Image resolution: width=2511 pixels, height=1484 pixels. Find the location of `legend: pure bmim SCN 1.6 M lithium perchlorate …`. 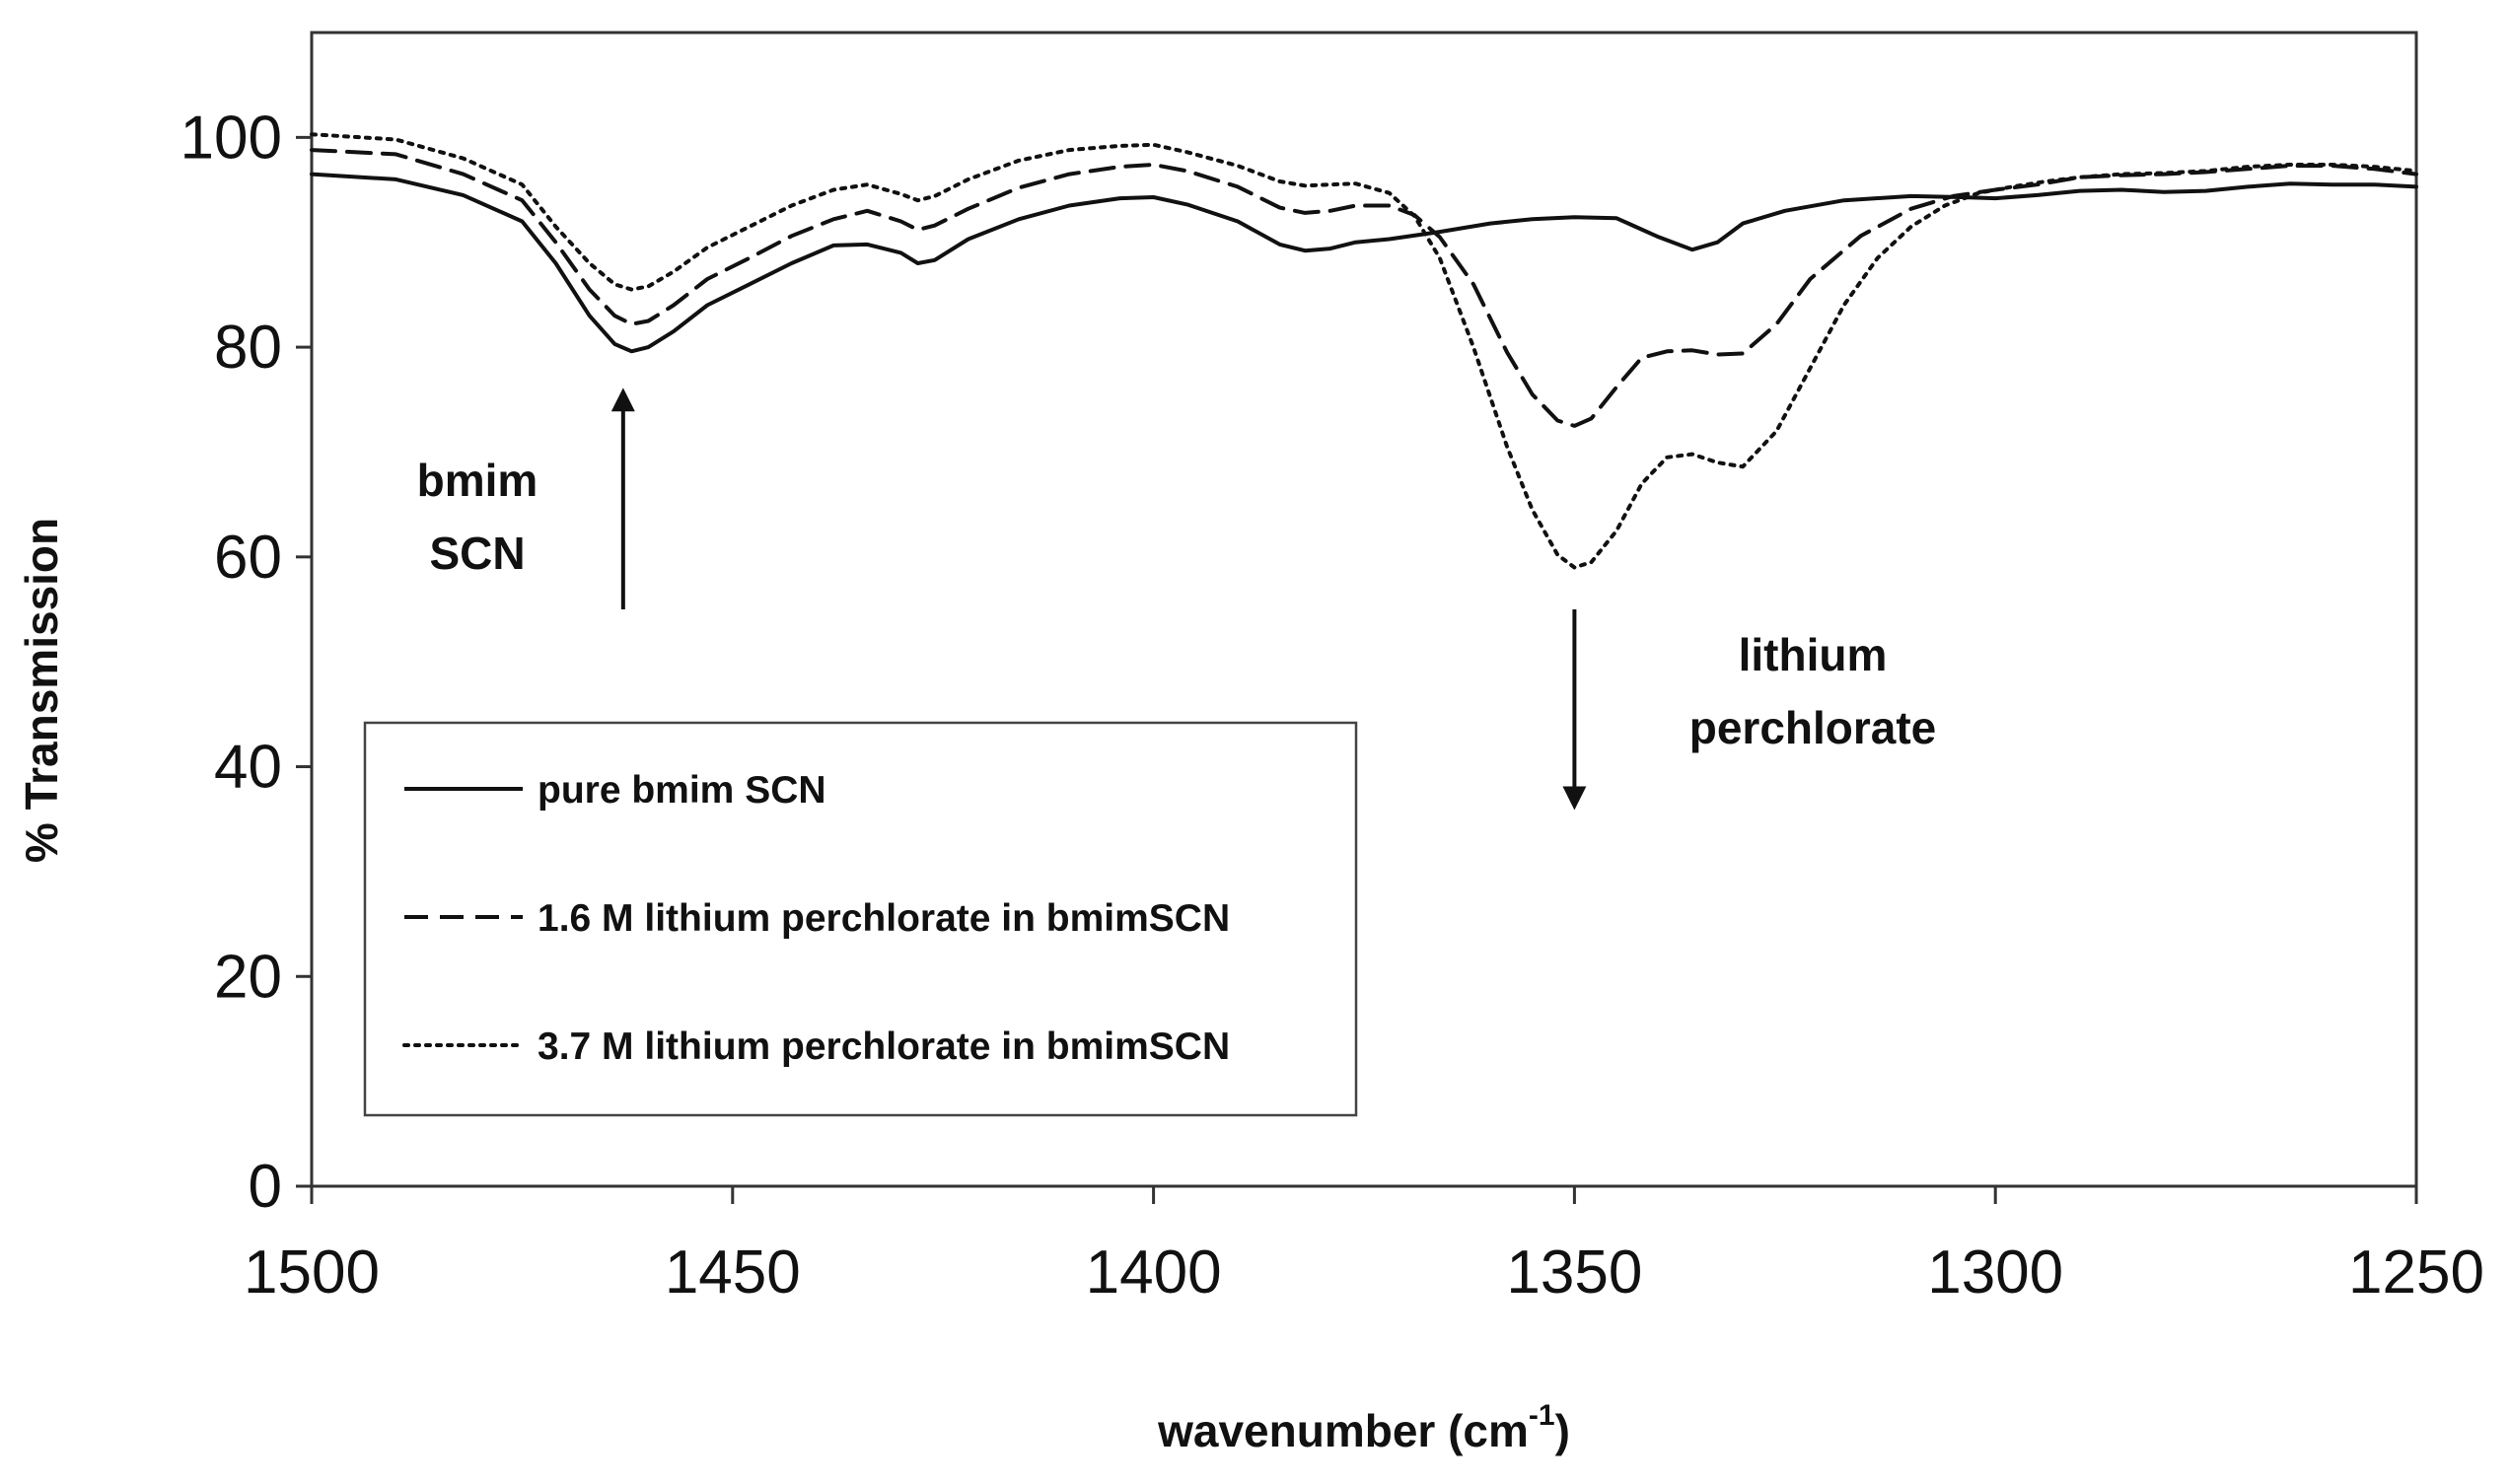

legend: pure bmim SCN 1.6 M lithium perchlorate … is located at coordinates (860, 919).